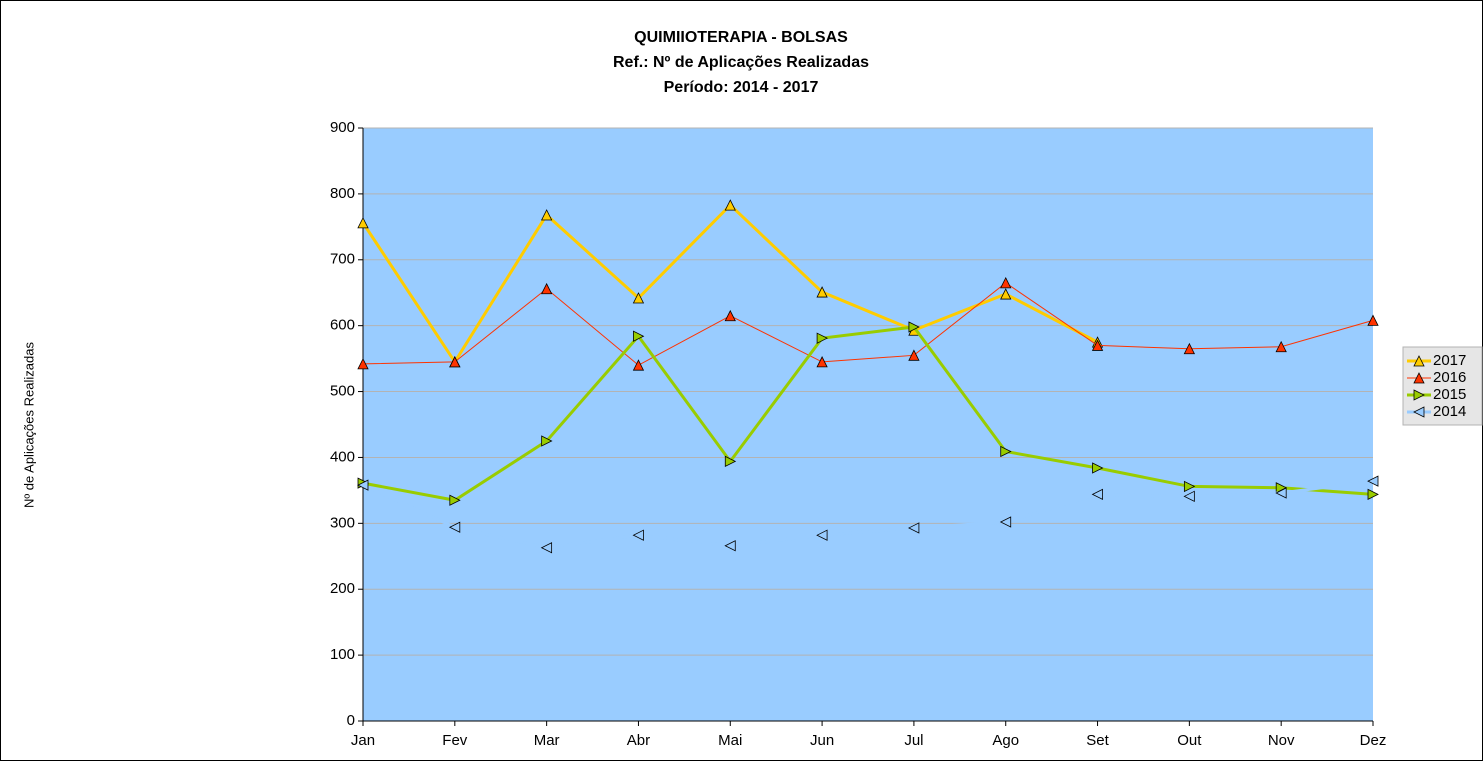  I want to click on chart-subtitle: Ref.: Nº de Aplicações Realizadas, so click(741, 62).